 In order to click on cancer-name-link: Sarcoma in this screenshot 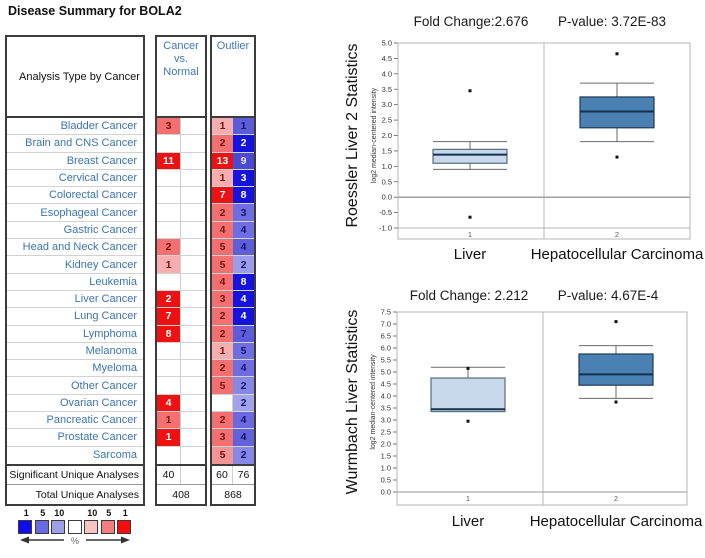, I will do `click(114, 455)`.